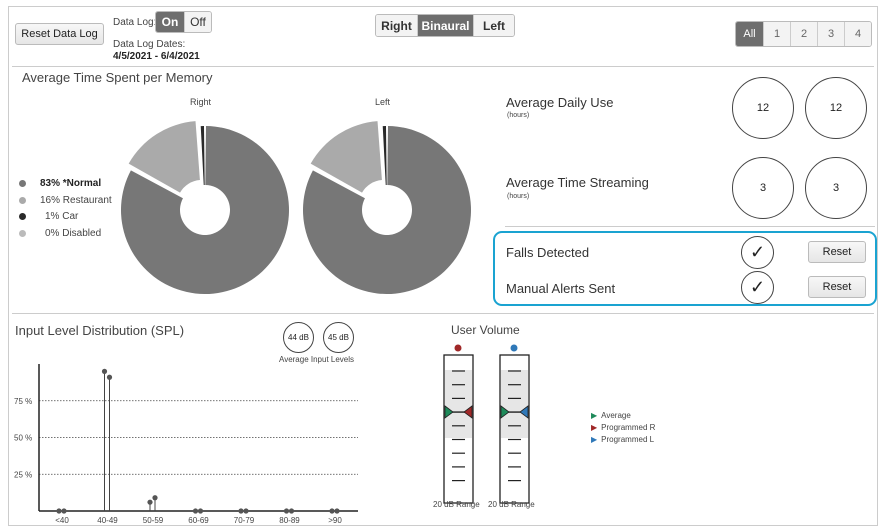 This screenshot has width=885, height=532. Describe the element at coordinates (135, 22) in the screenshot. I see `data-log-label: Data Log:` at that location.